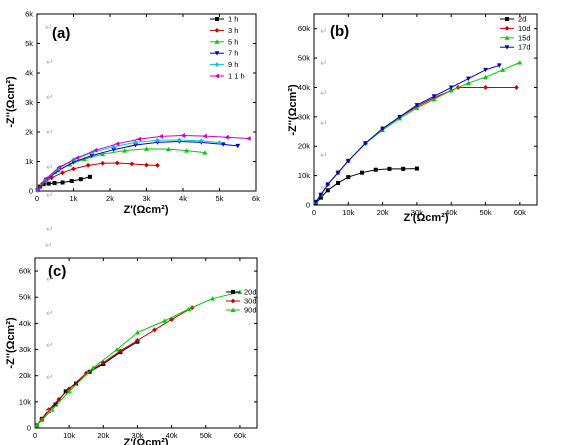  I want to click on y-tick-label: 5k, so click(29, 43).